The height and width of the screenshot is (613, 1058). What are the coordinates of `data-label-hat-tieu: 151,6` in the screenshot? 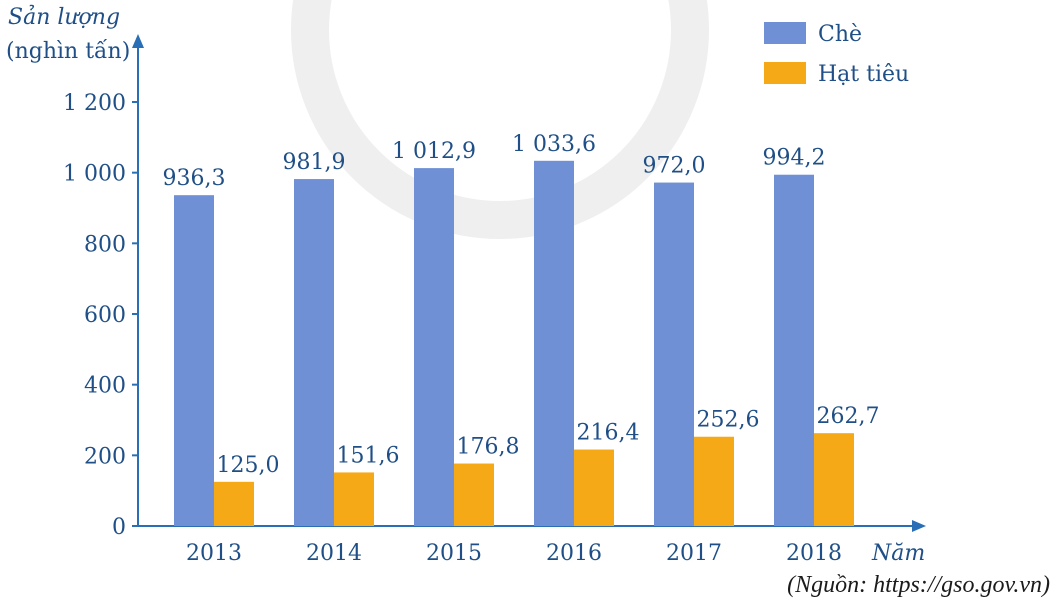 It's located at (368, 455).